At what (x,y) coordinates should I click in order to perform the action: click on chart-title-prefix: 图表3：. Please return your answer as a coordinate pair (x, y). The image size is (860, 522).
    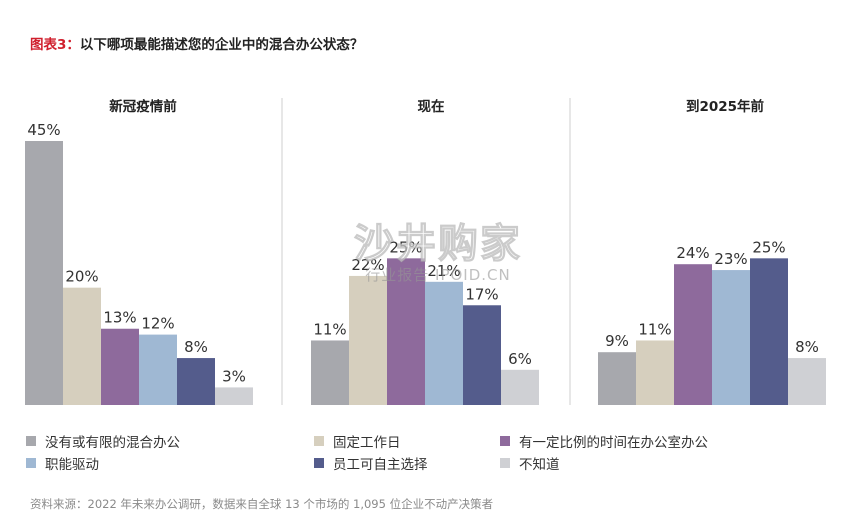
    Looking at the image, I should click on (55, 45).